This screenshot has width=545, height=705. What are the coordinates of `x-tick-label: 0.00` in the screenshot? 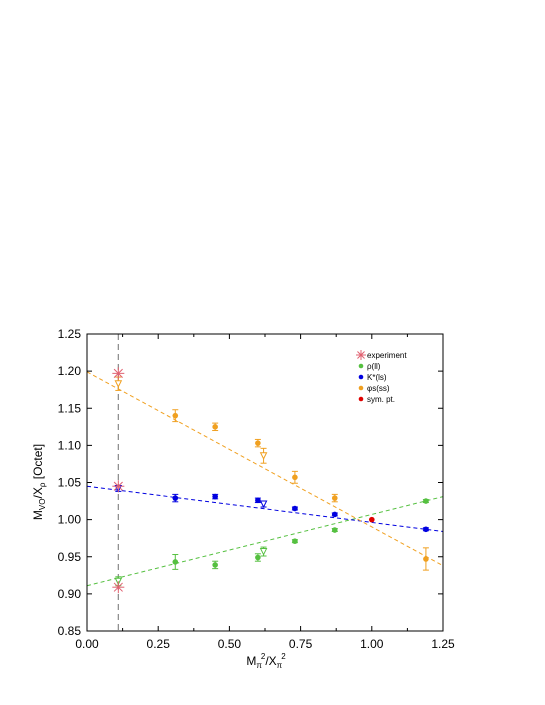 It's located at (87, 644).